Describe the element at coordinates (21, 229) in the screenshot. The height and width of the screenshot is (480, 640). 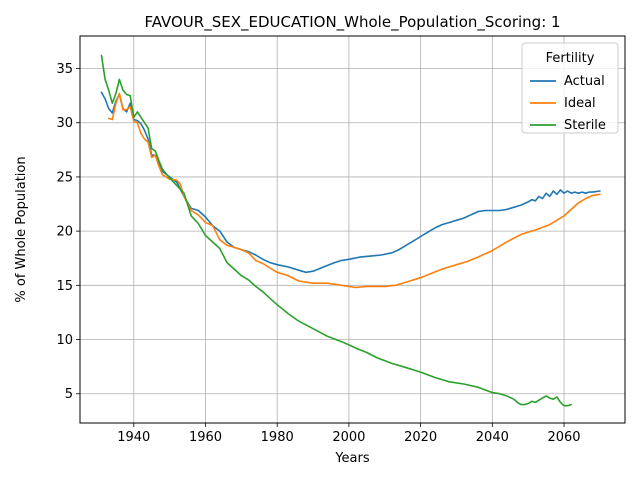
I see `y-axis-label: % of Whole Population` at that location.